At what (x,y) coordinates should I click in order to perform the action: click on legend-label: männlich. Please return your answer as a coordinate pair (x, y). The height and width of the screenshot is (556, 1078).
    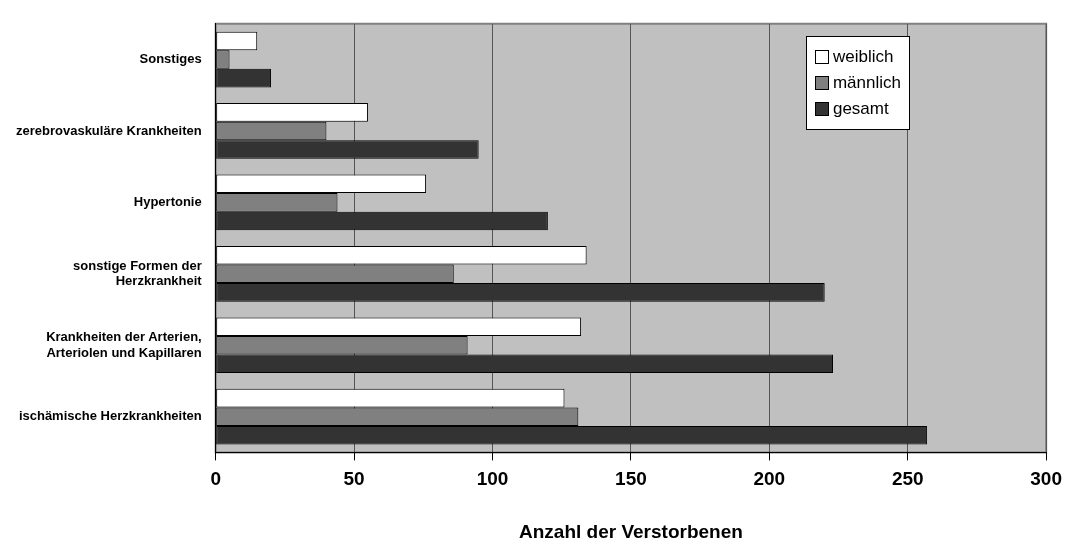
    Looking at the image, I should click on (866, 83).